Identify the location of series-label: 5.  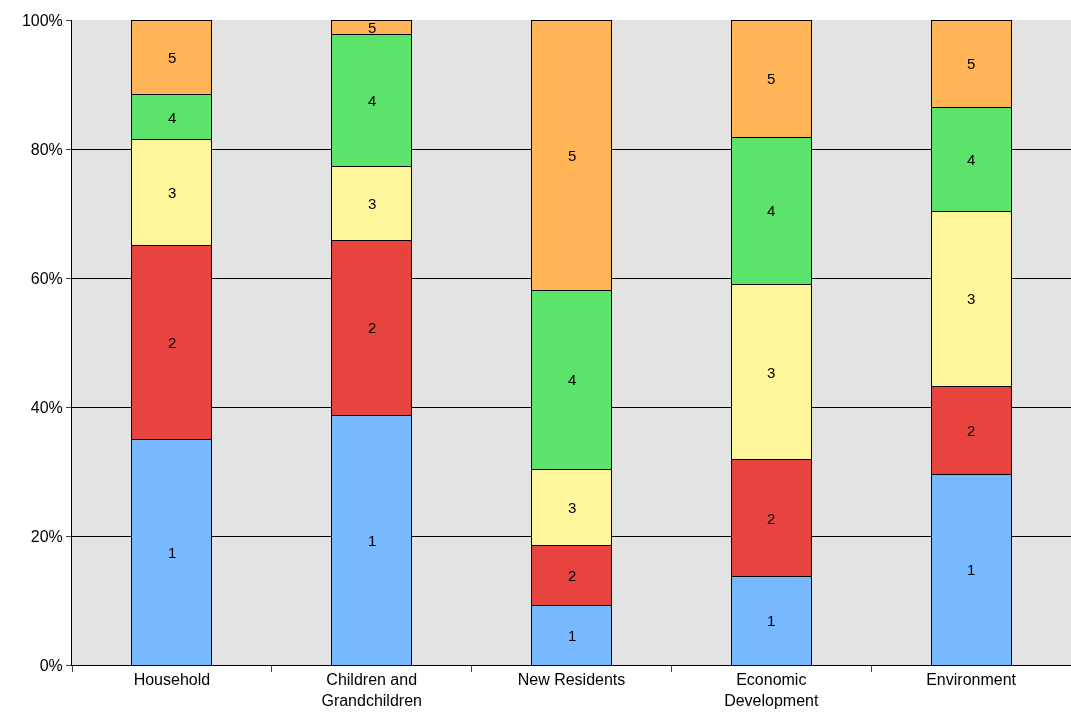
(372, 27).